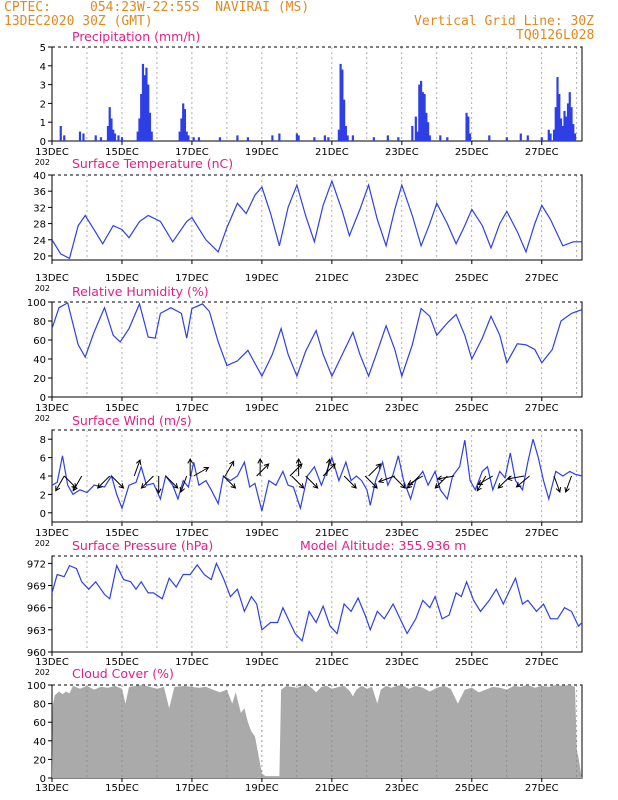 Image resolution: width=618 pixels, height=800 pixels. I want to click on panel-5-note: Model Altitude: 355.936 m, so click(383, 545).